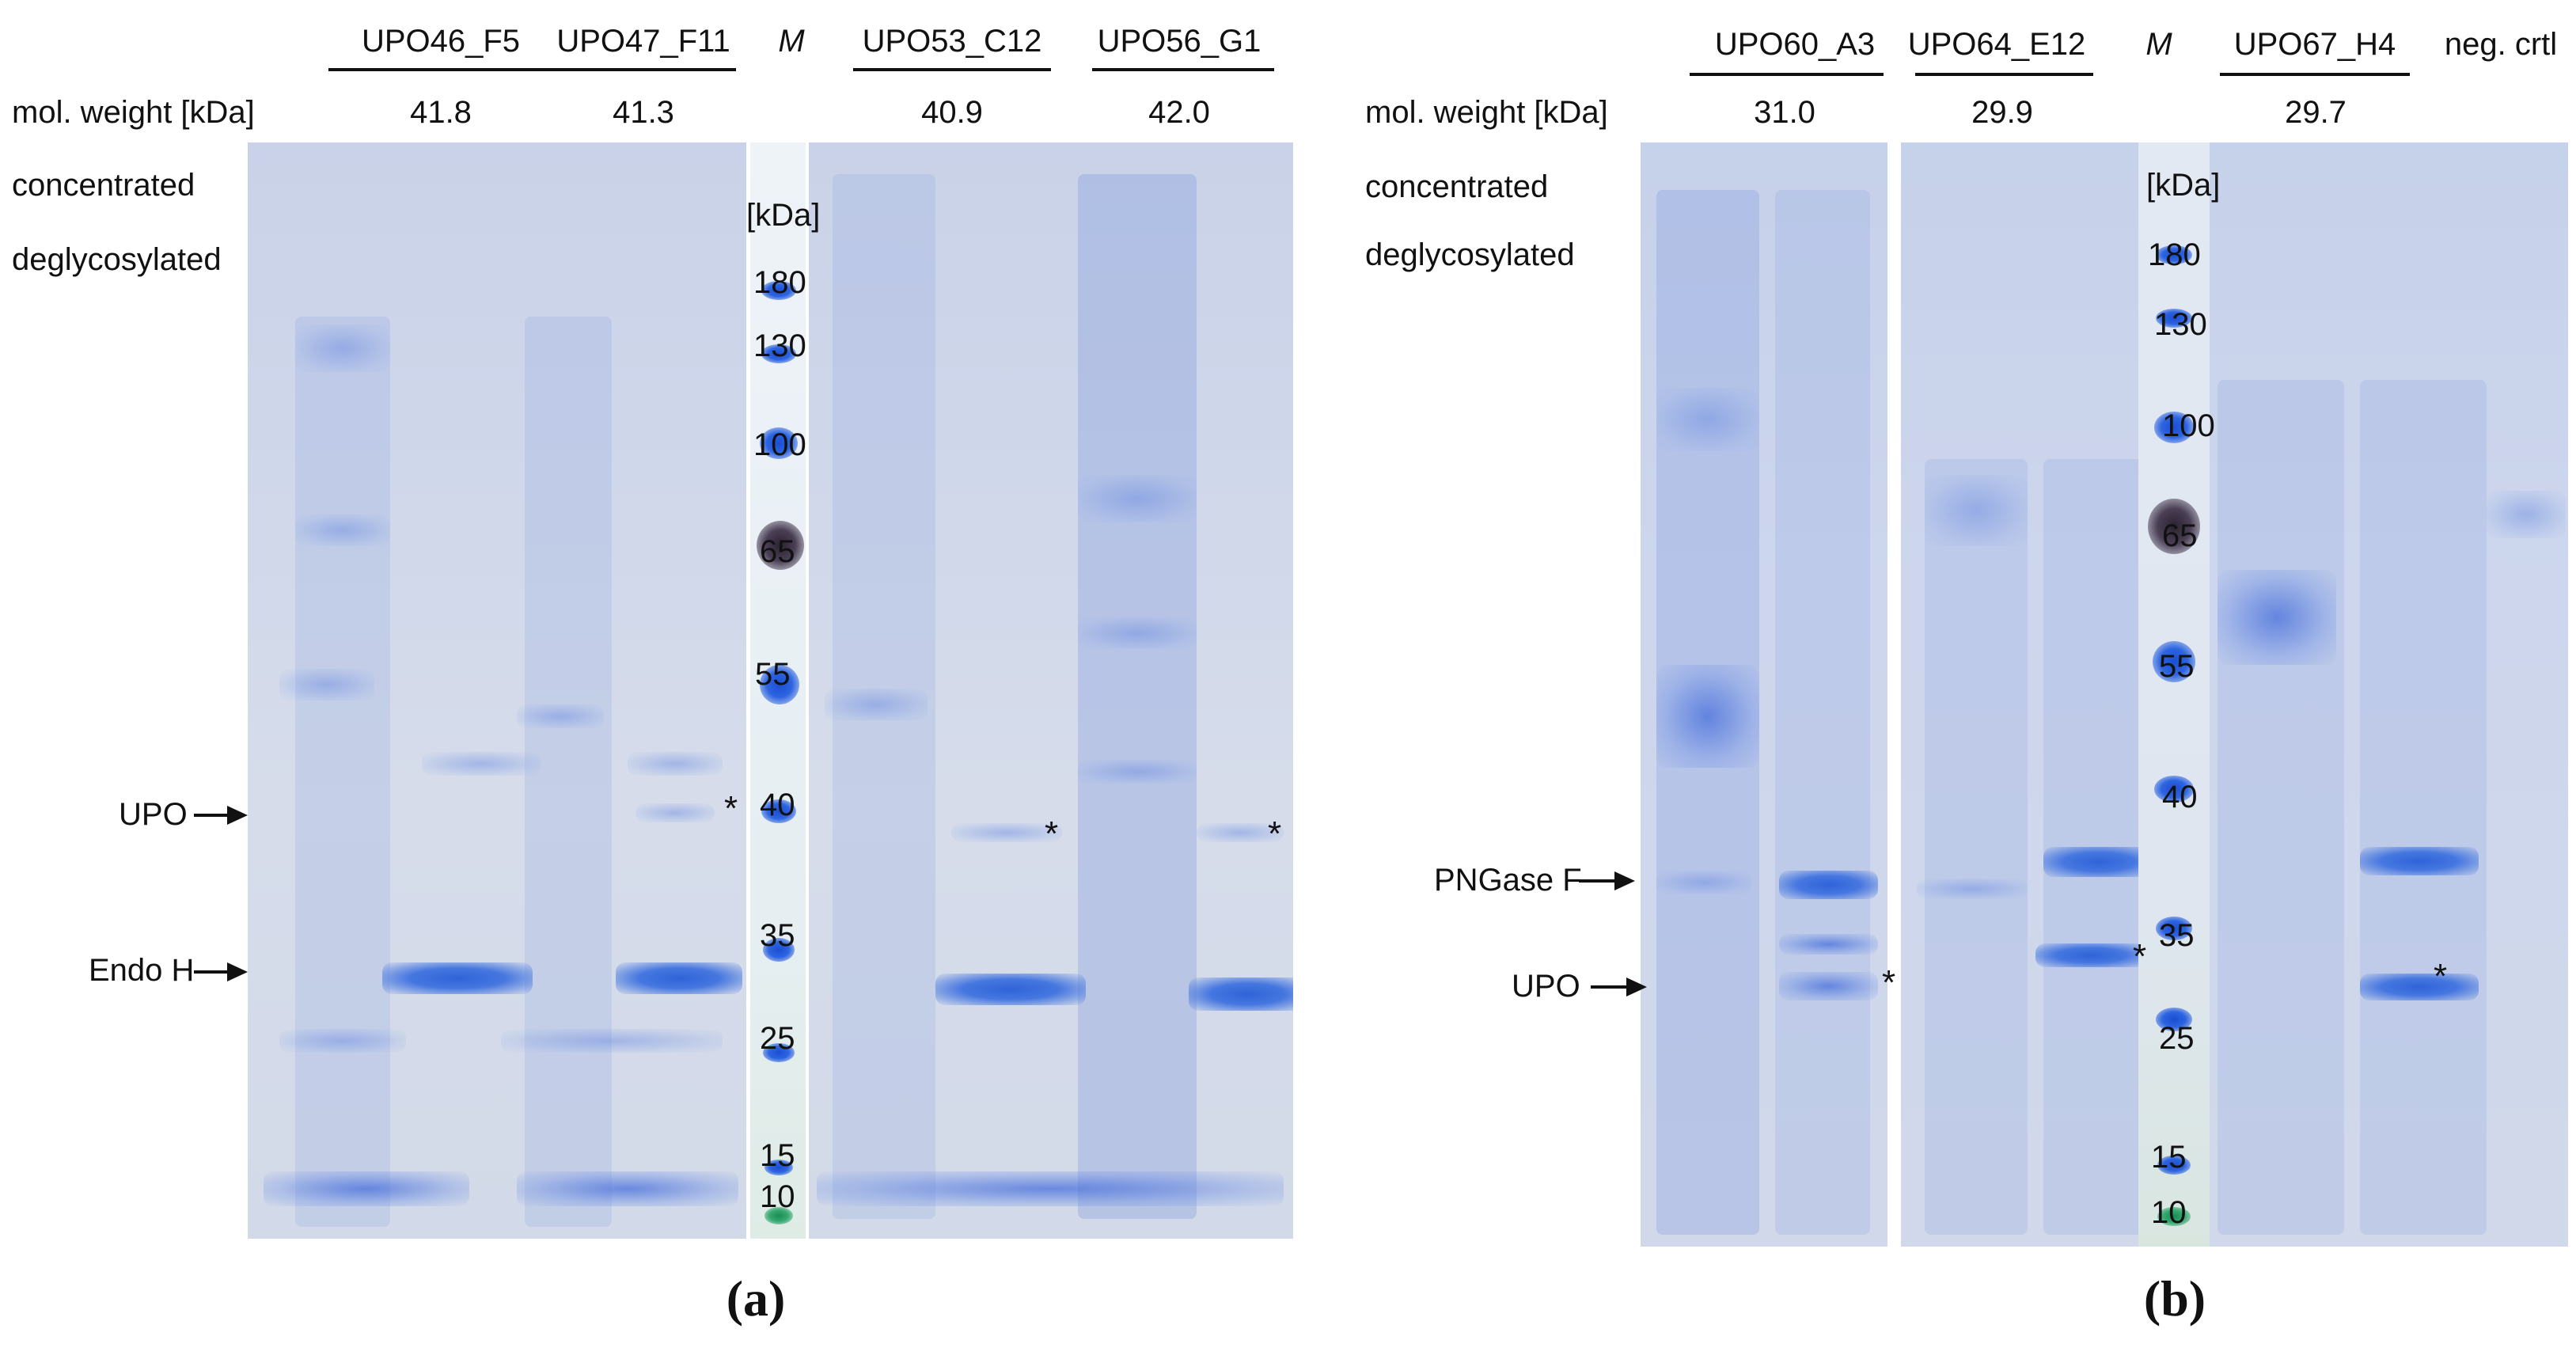 Image resolution: width=2576 pixels, height=1359 pixels. I want to click on marker-size-label: 15, so click(777, 1155).